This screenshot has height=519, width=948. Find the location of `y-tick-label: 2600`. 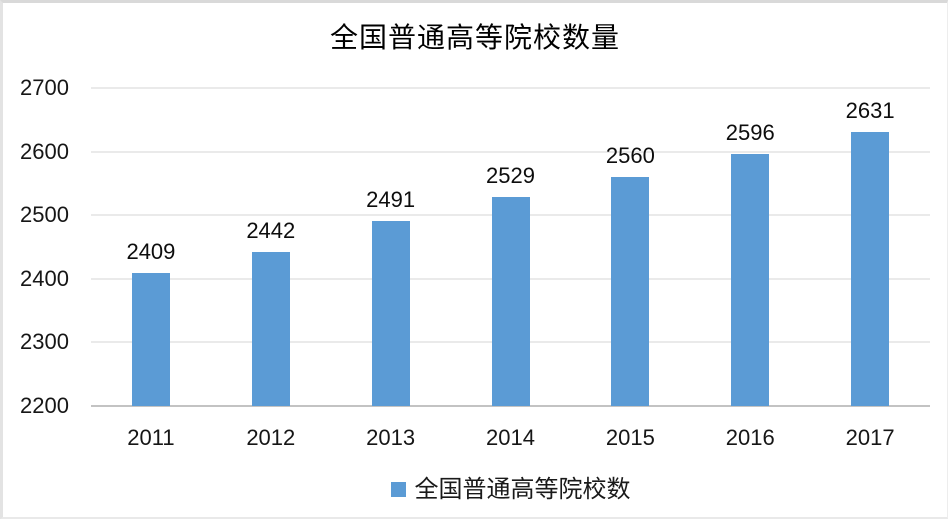

y-tick-label: 2600 is located at coordinates (44, 151).